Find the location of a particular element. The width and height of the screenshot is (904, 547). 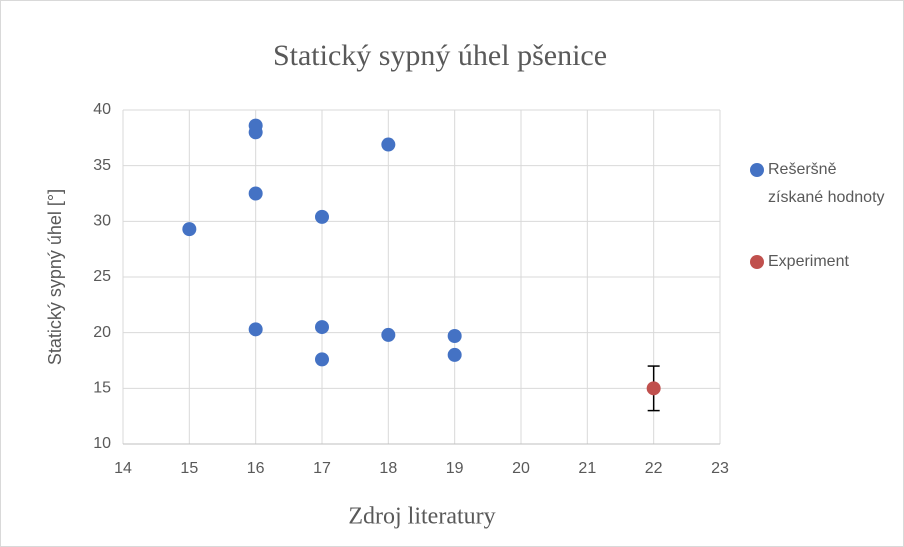

x-tick-label: 17 is located at coordinates (322, 468).